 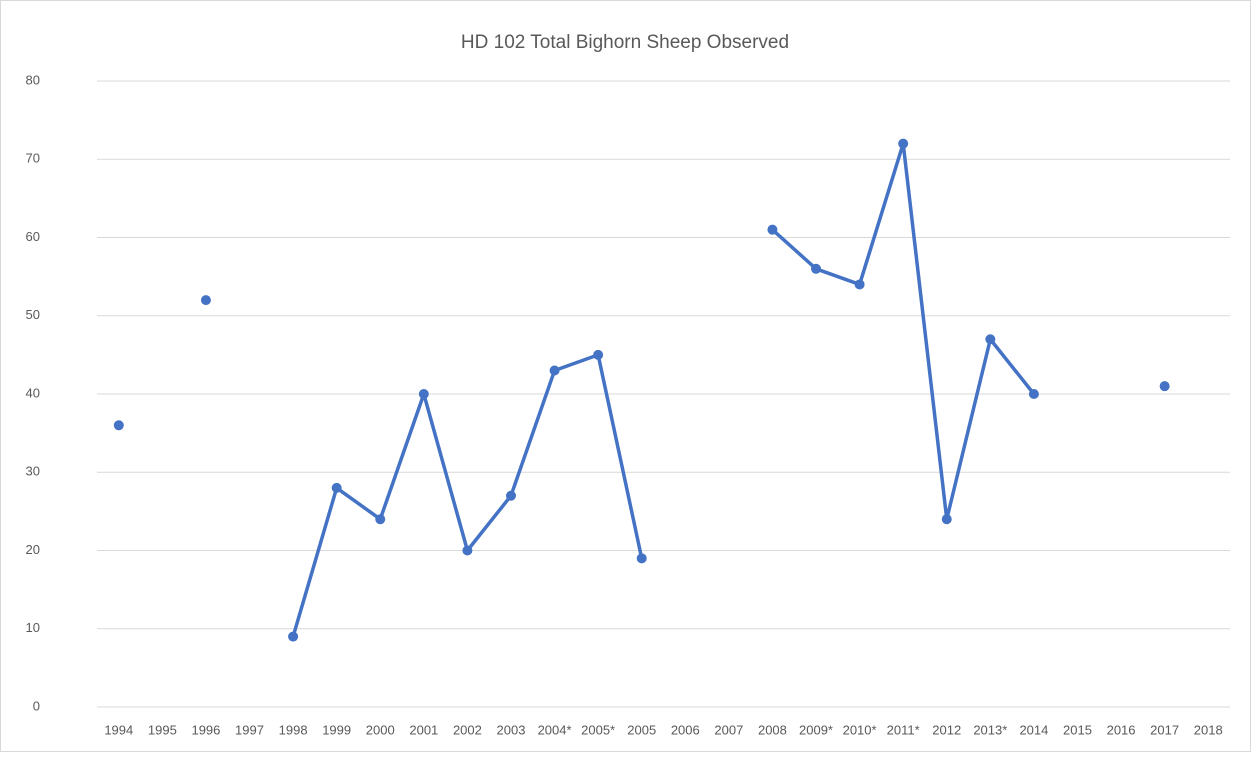 I want to click on x-tick-label: 2003, so click(x=511, y=729).